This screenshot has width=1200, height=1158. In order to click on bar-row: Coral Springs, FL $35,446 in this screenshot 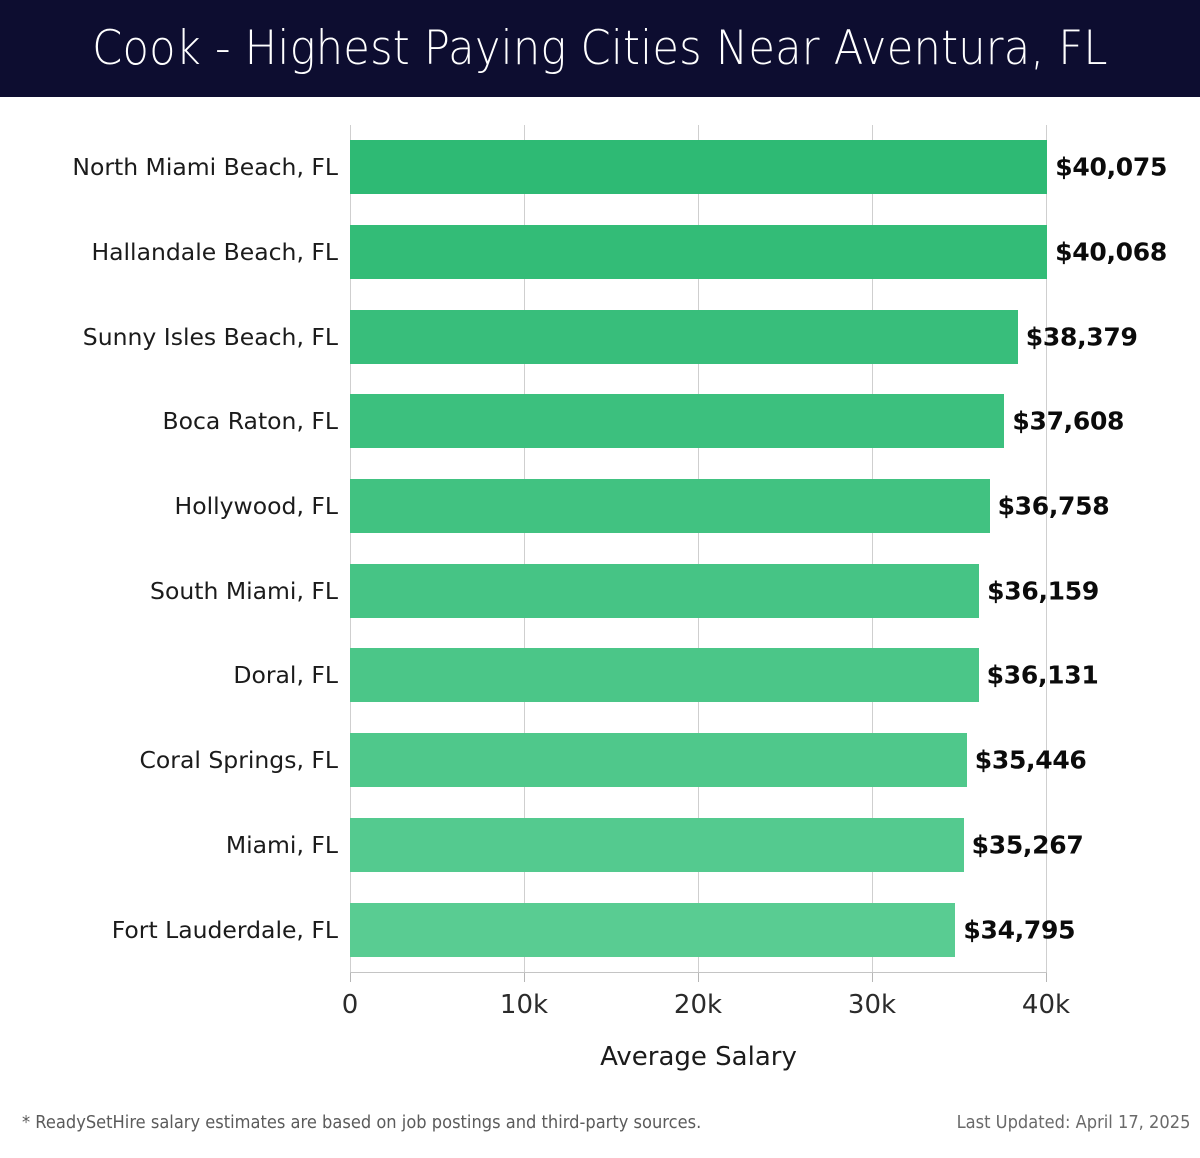, I will do `click(600, 760)`.